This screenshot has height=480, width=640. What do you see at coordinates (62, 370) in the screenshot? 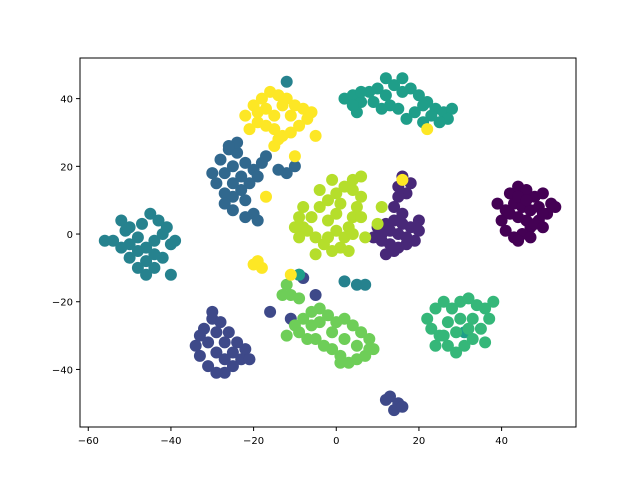
I see `y-tick-label: −40` at bounding box center [62, 370].